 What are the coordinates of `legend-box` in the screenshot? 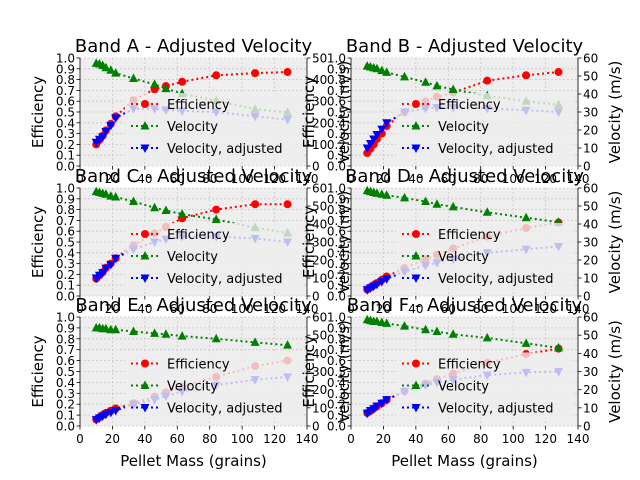 It's located at (214, 256).